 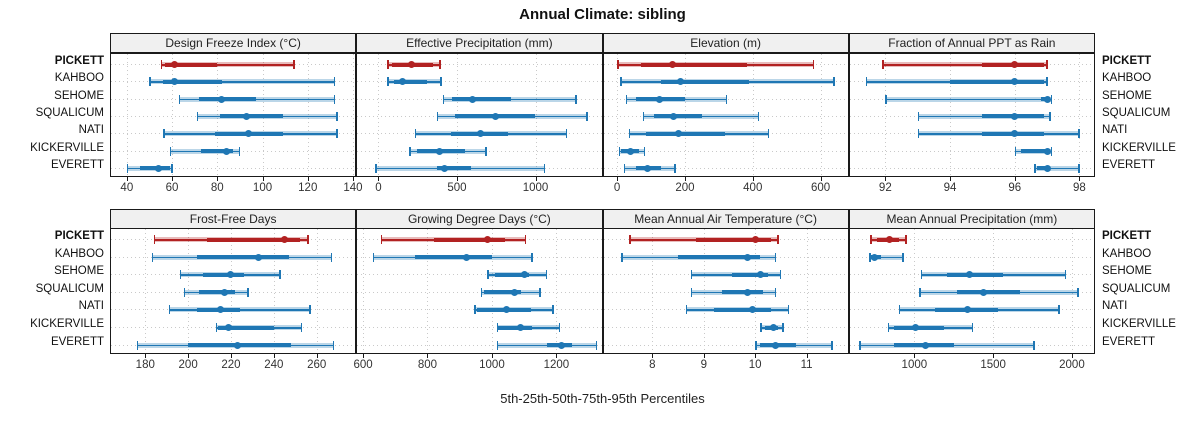 I want to click on axis-tick-label: 0, so click(x=378, y=188).